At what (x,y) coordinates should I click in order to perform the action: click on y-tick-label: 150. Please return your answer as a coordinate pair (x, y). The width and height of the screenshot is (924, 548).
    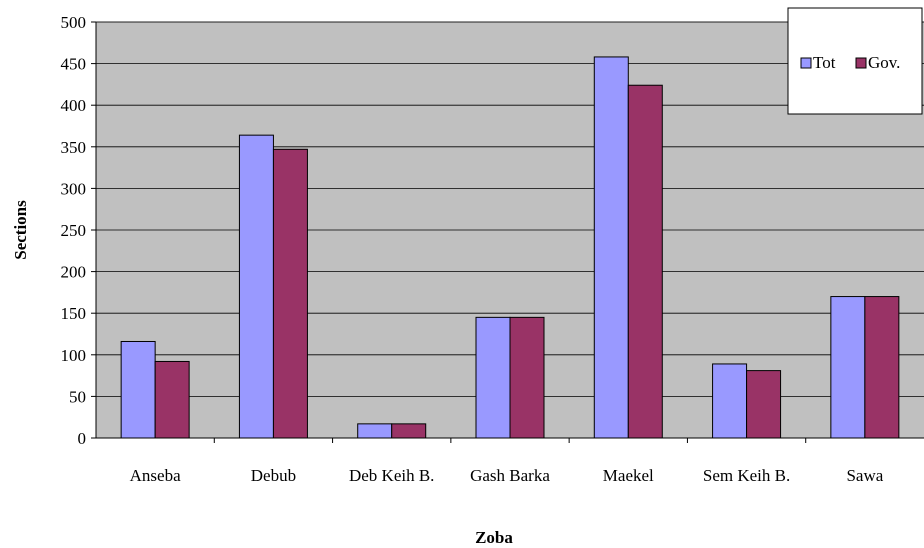
    Looking at the image, I should click on (74, 313).